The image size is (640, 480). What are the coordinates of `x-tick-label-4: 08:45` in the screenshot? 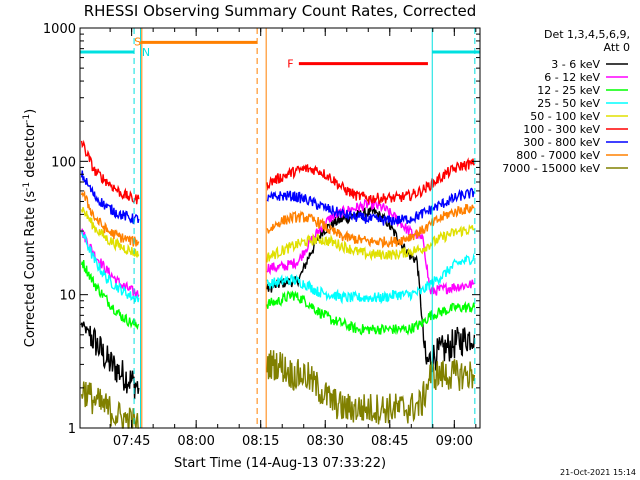 It's located at (389, 441).